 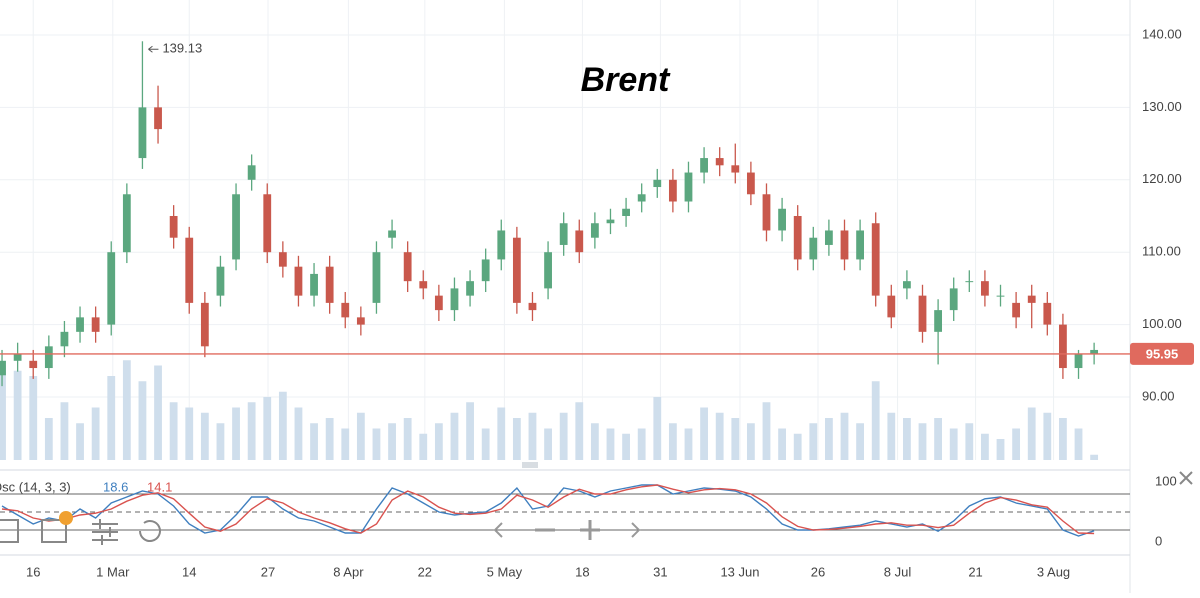 What do you see at coordinates (739, 571) in the screenshot?
I see `x-tick-label: 13 Jun` at bounding box center [739, 571].